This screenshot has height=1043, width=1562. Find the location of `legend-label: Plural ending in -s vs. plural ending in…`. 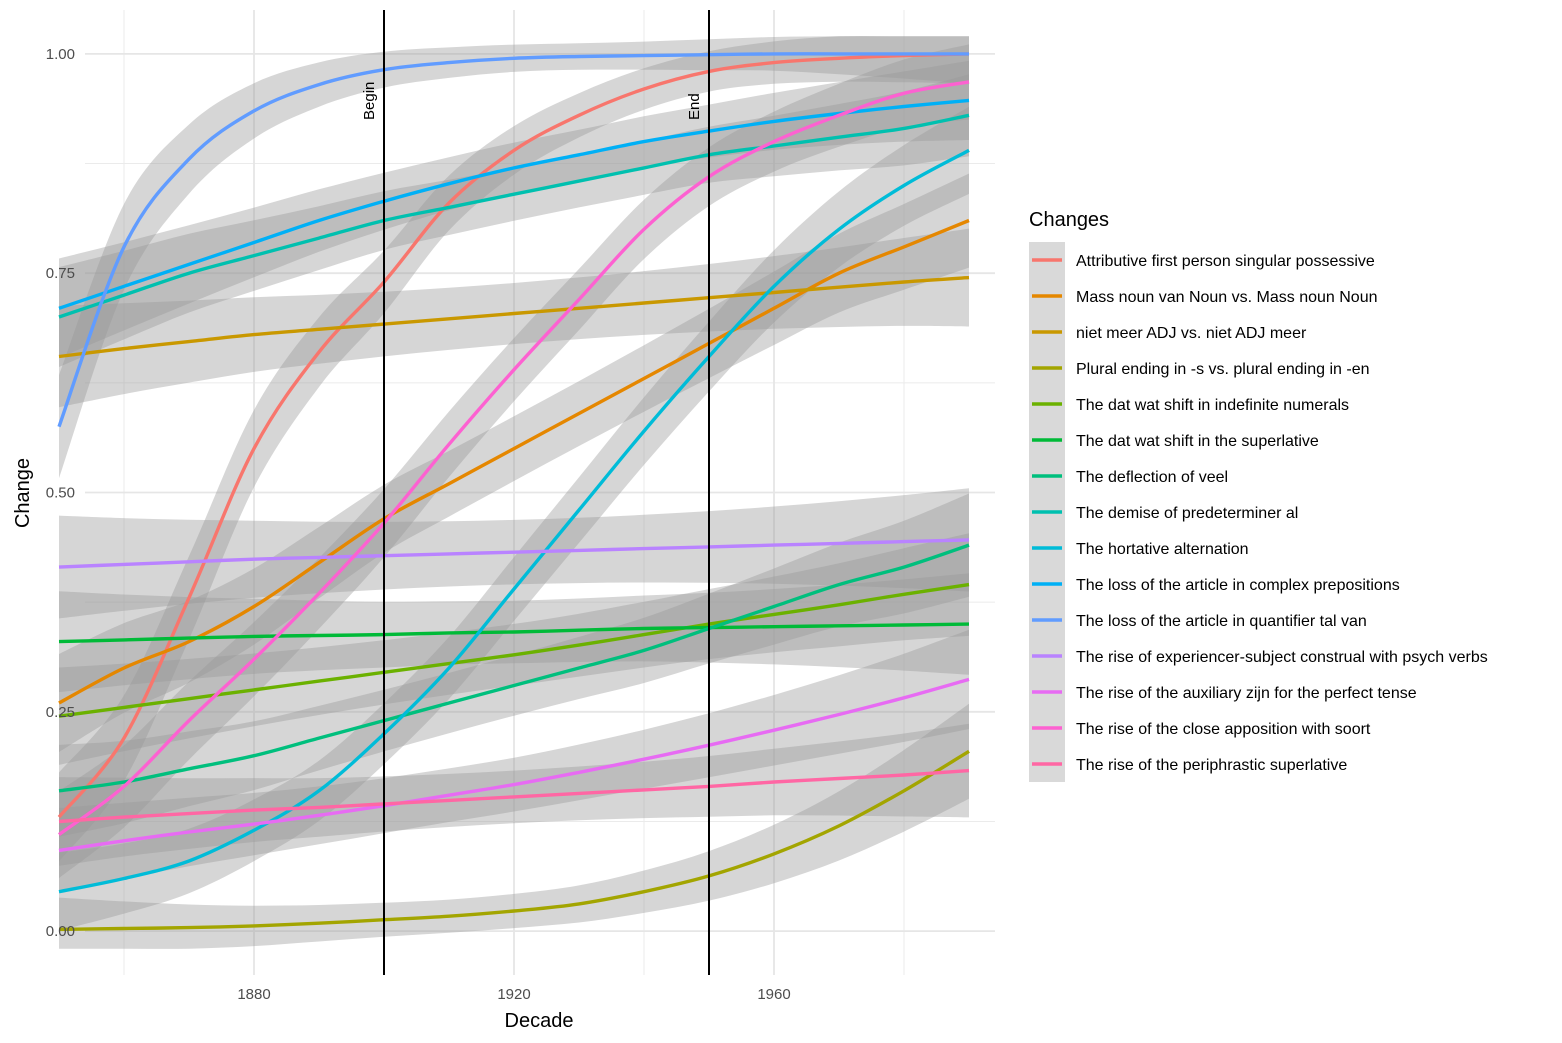

legend-label: Plural ending in -s vs. plural ending in… is located at coordinates (1223, 369).